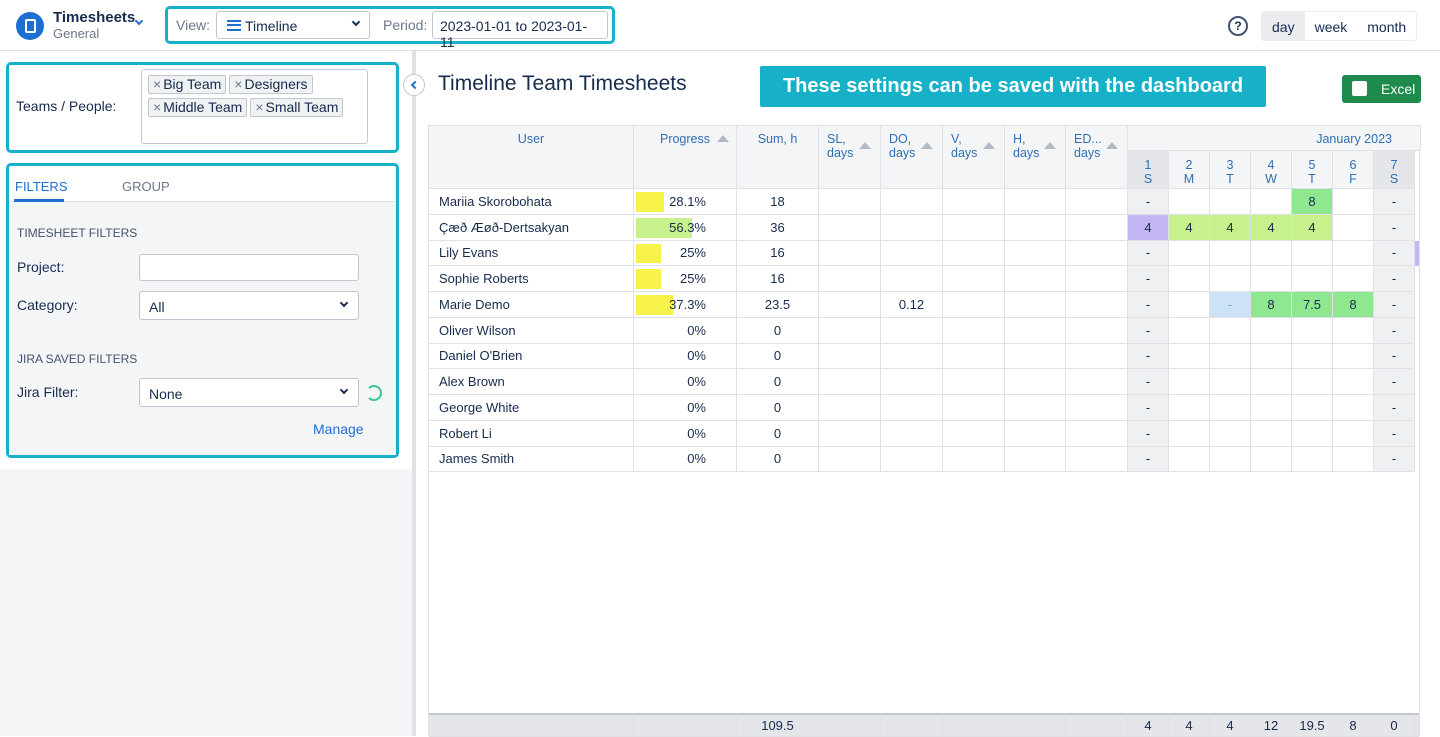  I want to click on app-title: Timesheets, so click(94, 17).